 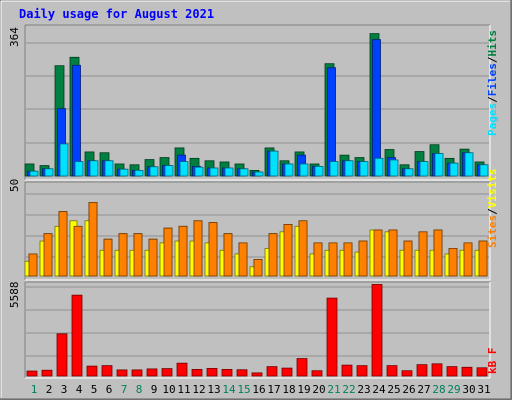 What do you see at coordinates (183, 389) in the screenshot?
I see `day-label-11: 11` at bounding box center [183, 389].